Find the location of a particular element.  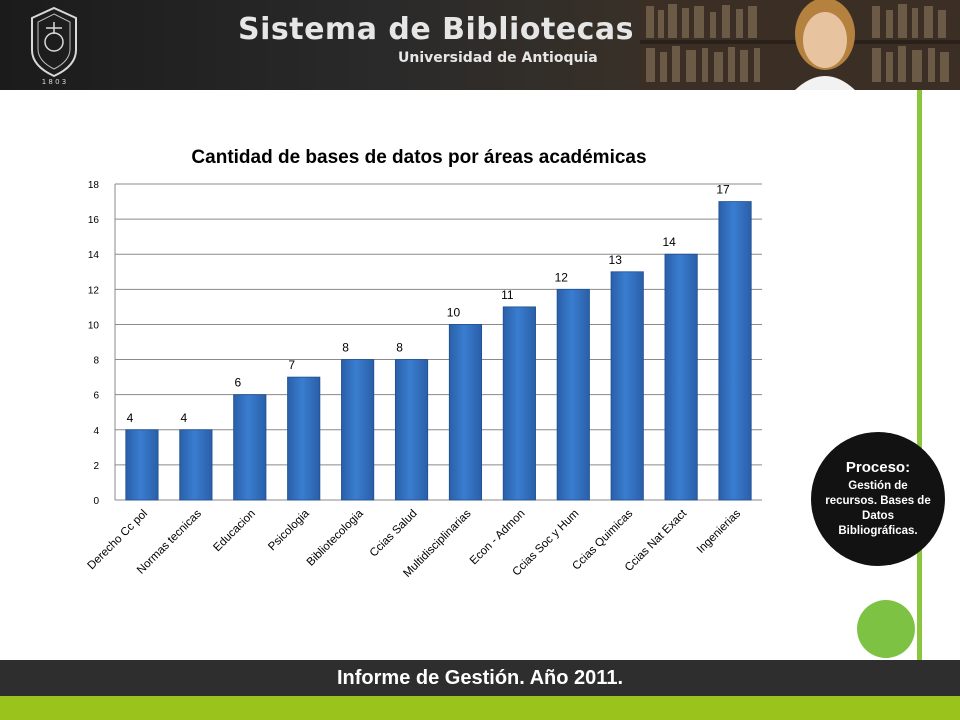

data-label: 7 is located at coordinates (291, 365).